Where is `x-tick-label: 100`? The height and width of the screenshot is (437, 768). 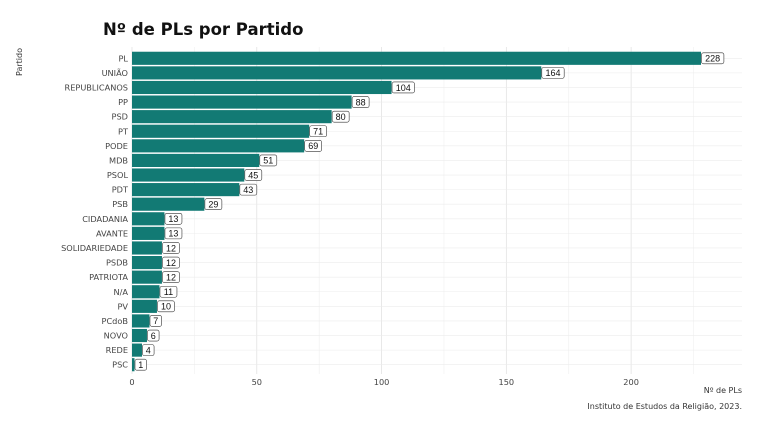 x-tick-label: 100 is located at coordinates (382, 382).